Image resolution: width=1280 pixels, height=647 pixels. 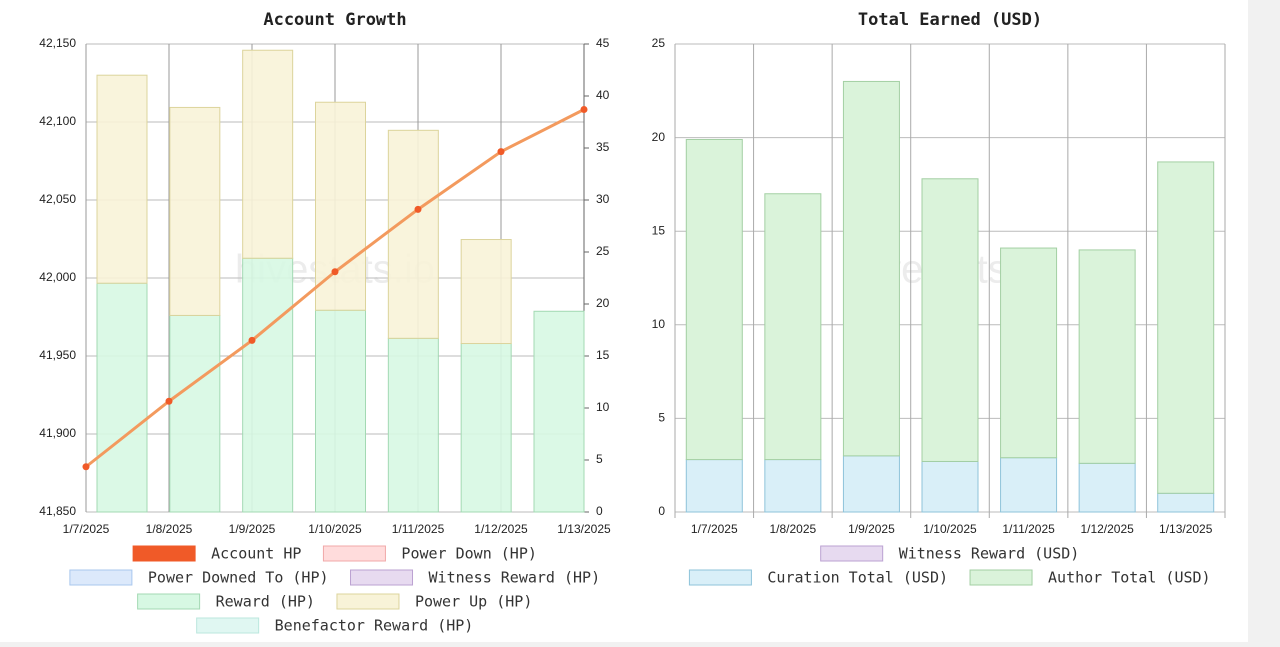 I want to click on legend-label: Account HP, so click(x=256, y=554).